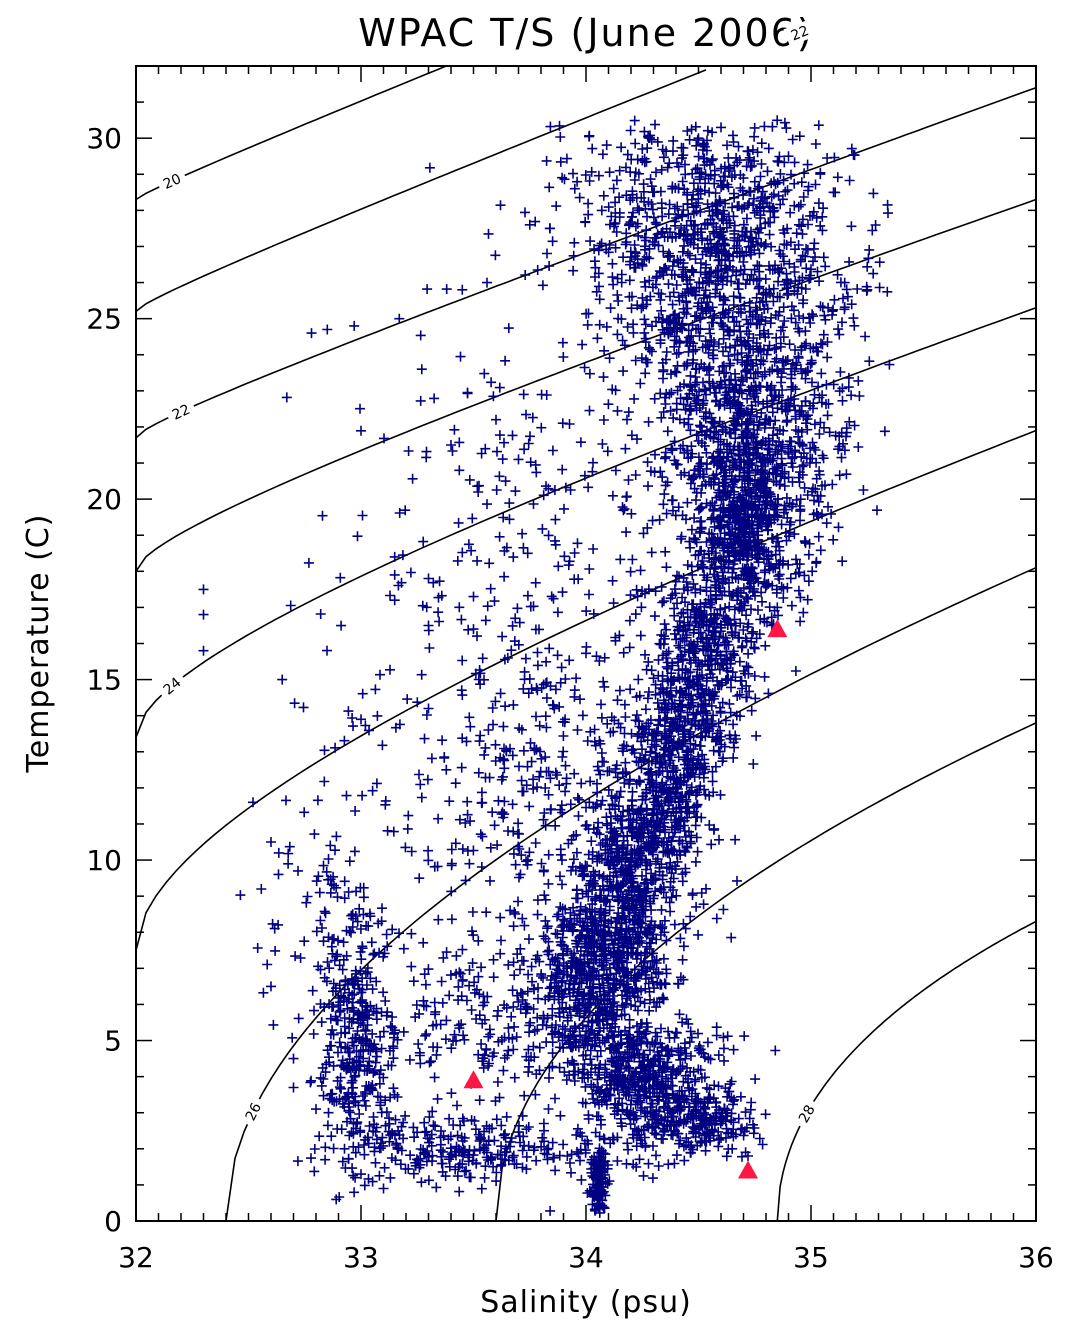 The height and width of the screenshot is (1323, 1078). I want to click on contour-label: 28, so click(807, 1113).